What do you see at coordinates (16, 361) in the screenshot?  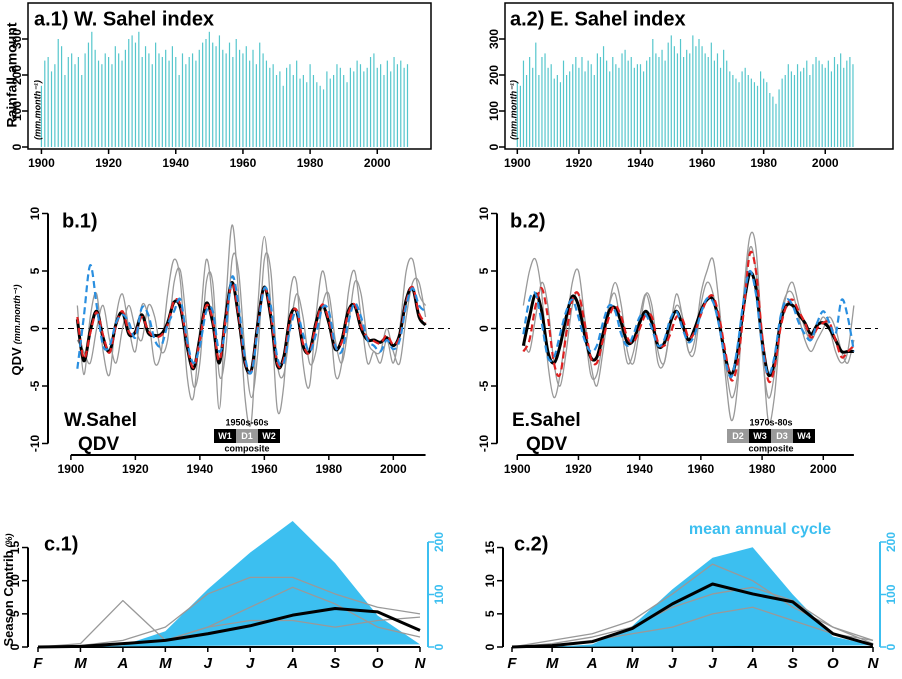 I see `y-label-text: QDV` at bounding box center [16, 361].